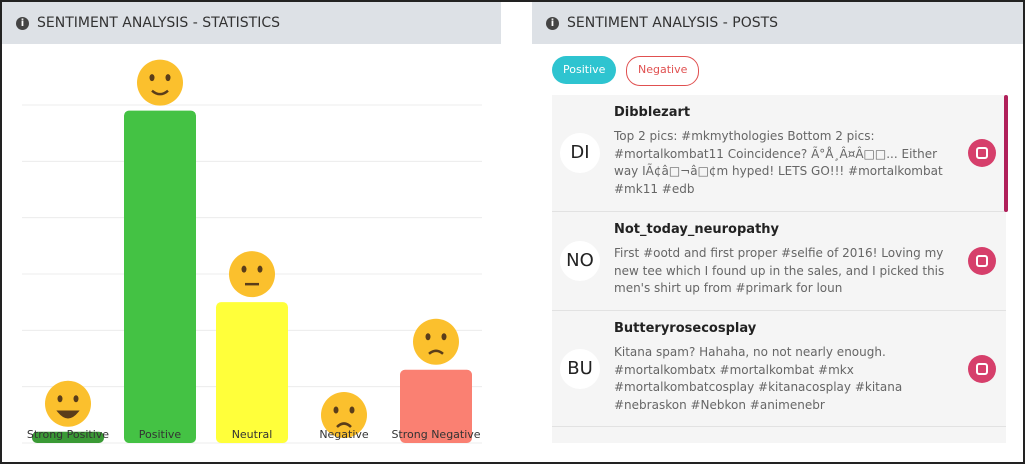 The width and height of the screenshot is (1025, 464). What do you see at coordinates (584, 70) in the screenshot?
I see `filter-button: Positive` at bounding box center [584, 70].